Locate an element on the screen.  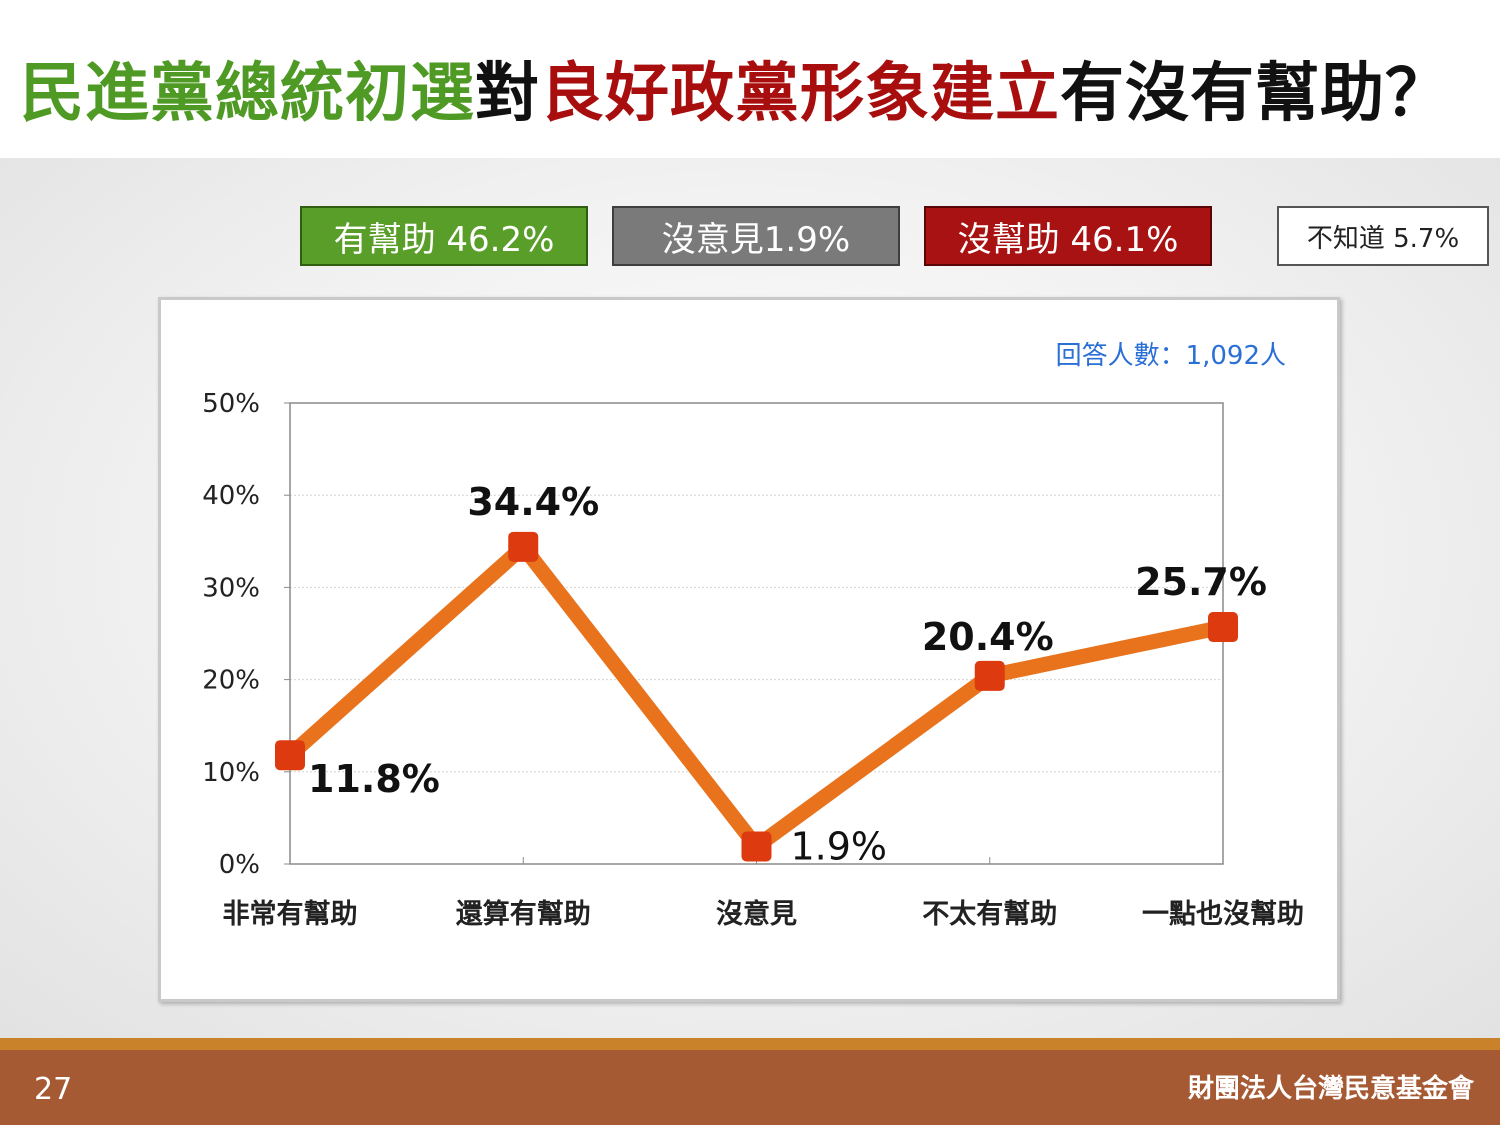
page-title: 民進黨總統初選對良好政黨形象建立有沒有幫助？ is located at coordinates (735, 88).